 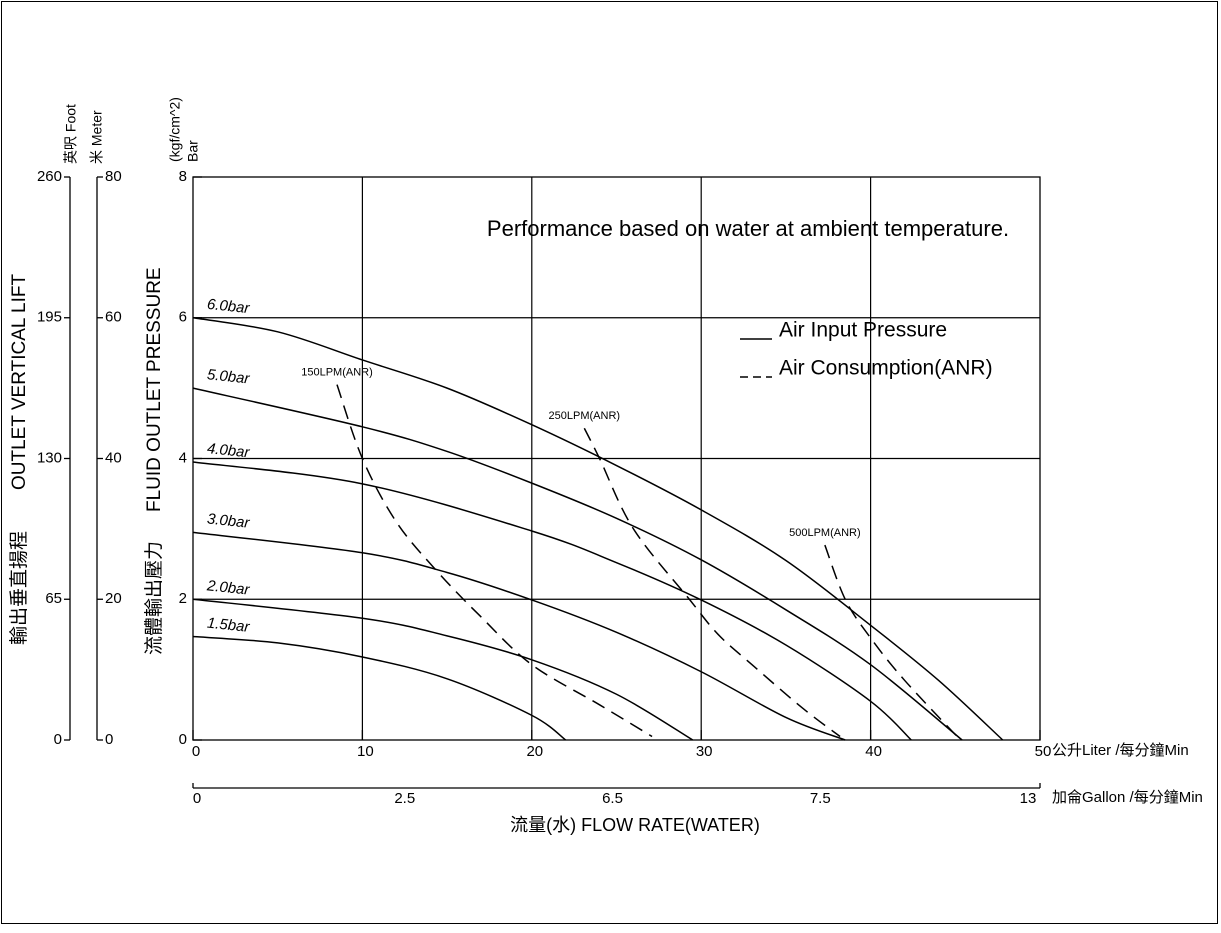 I want to click on side-tick-label: 65, so click(x=53, y=598).